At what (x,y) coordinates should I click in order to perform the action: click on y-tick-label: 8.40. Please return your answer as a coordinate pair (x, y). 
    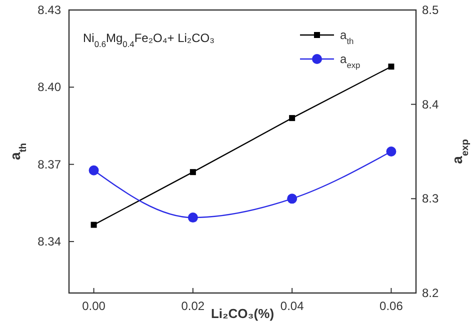
    Looking at the image, I should click on (50, 87).